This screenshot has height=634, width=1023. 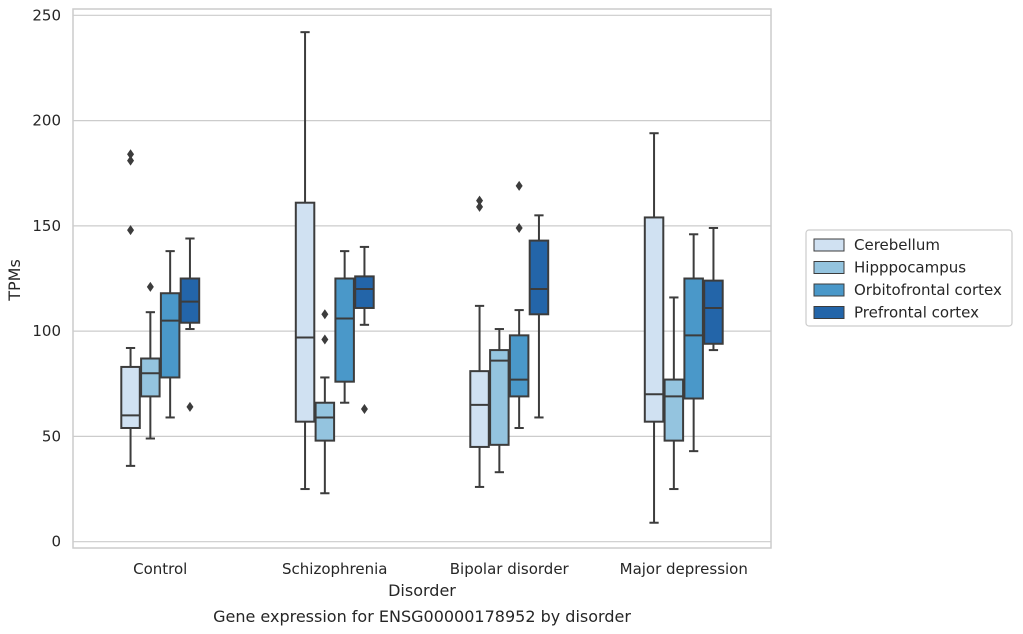 What do you see at coordinates (46, 15) in the screenshot?
I see `y-tick-label: 250` at bounding box center [46, 15].